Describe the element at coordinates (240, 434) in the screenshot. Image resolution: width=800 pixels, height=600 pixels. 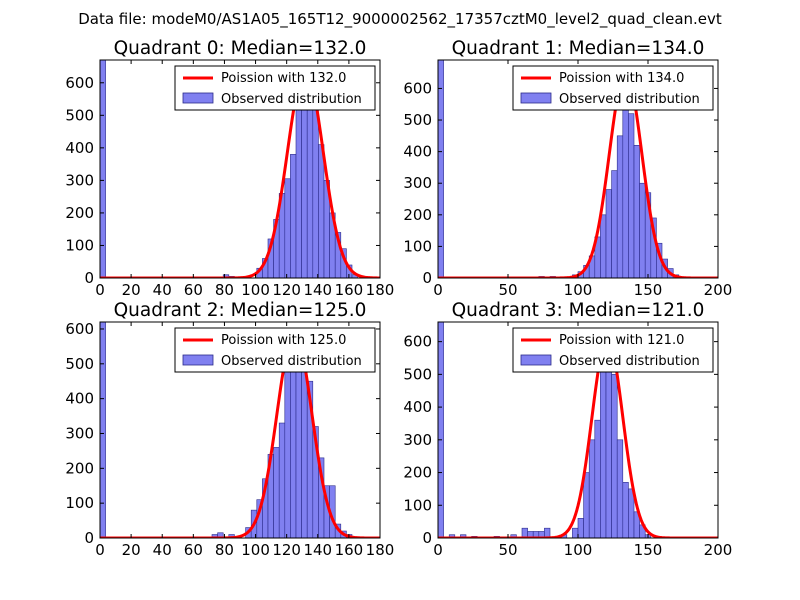
I see `poisson-curve` at that location.